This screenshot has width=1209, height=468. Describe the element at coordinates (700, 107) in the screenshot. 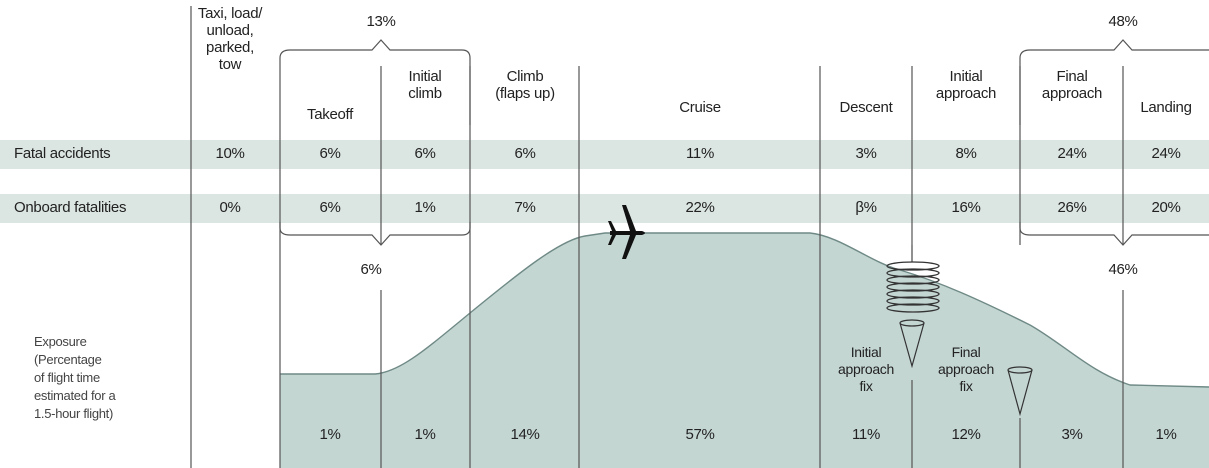

I see `phase-header-cruise: Cruise` at that location.